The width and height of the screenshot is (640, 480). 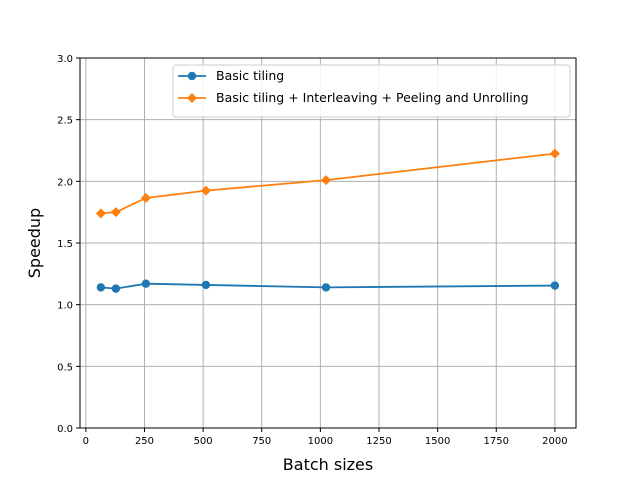 I want to click on x-tick-label: 1750, so click(x=496, y=441).